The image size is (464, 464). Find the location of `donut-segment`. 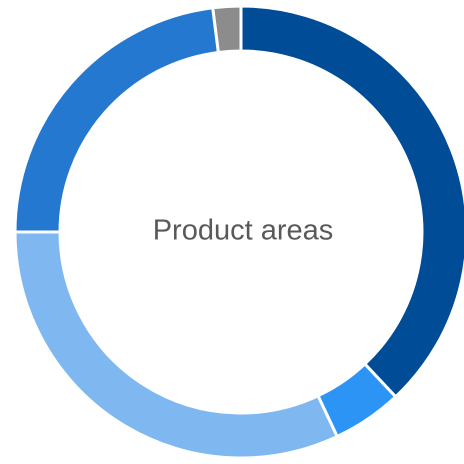

donut-segment is located at coordinates (357, 400).